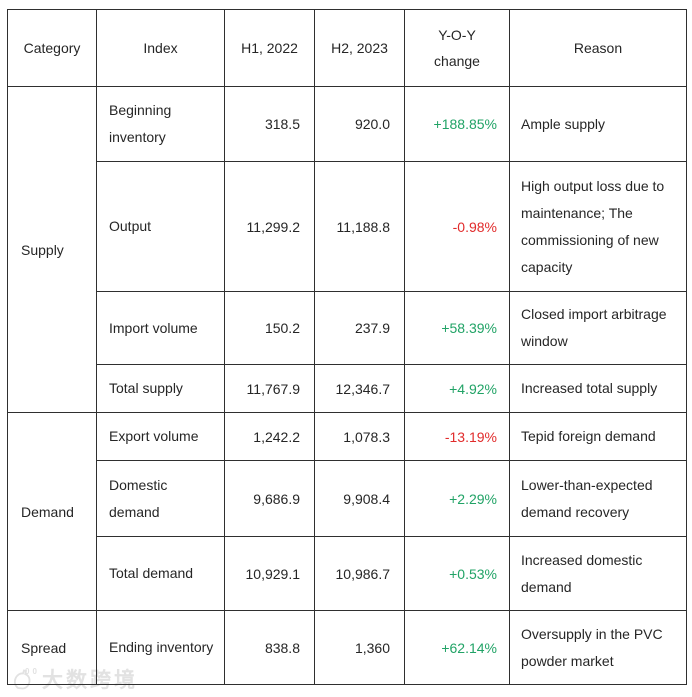 The height and width of the screenshot is (697, 692). What do you see at coordinates (359, 573) in the screenshot?
I see `h2-value-cell: 10,986.7` at bounding box center [359, 573].